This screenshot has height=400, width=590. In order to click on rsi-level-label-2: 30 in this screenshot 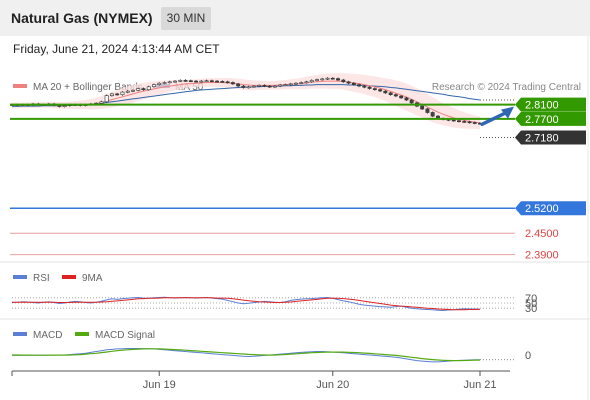, I will do `click(531, 309)`.